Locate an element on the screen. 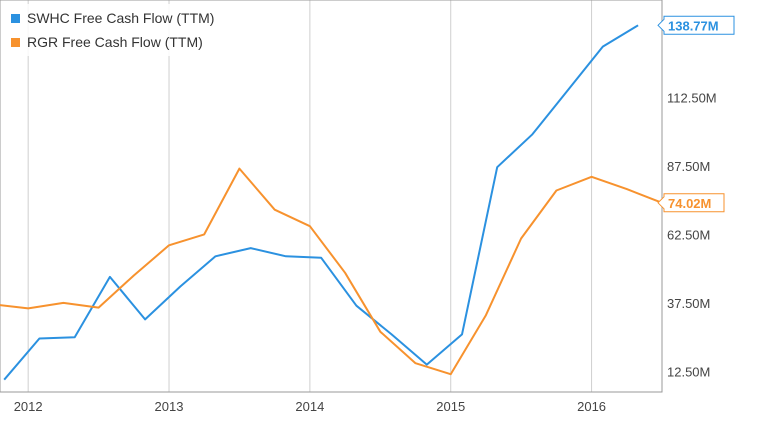 Image resolution: width=764 pixels, height=432 pixels. x-tick-label: 2012 is located at coordinates (28, 406).